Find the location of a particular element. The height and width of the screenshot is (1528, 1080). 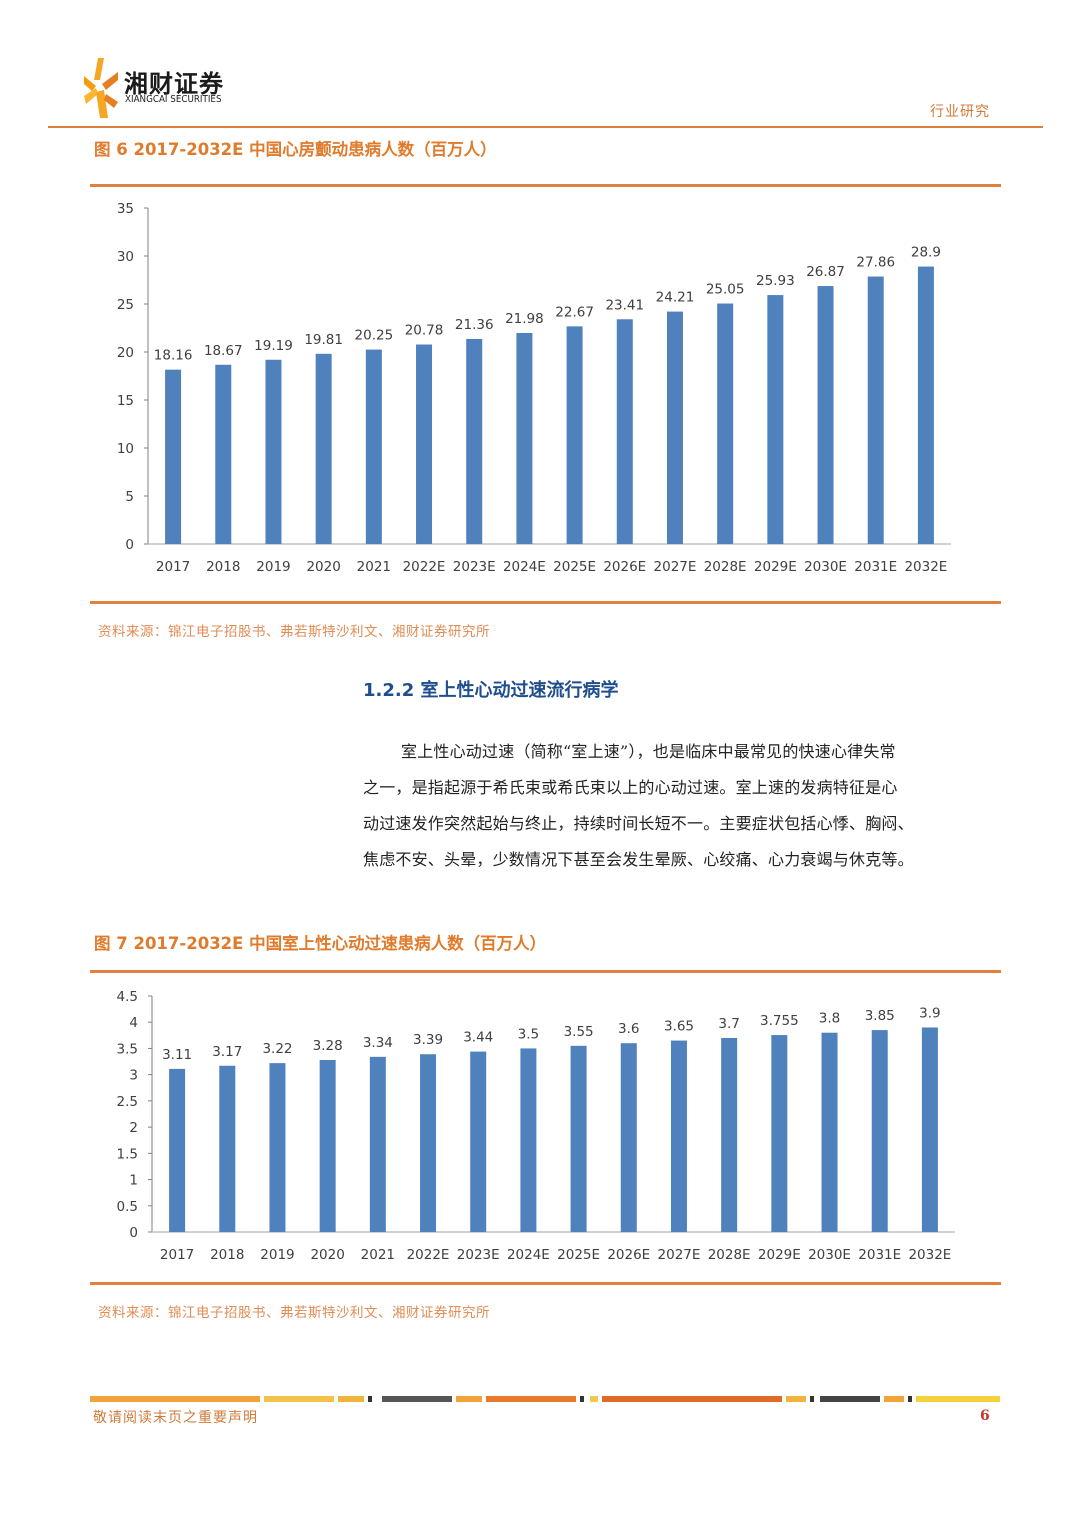

data-label: 3.7 is located at coordinates (728, 1024).